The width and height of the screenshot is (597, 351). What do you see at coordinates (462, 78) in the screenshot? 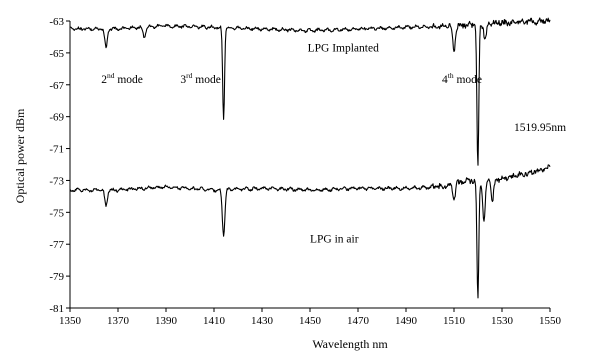
I see `annotation-label: 4th mode` at bounding box center [462, 78].